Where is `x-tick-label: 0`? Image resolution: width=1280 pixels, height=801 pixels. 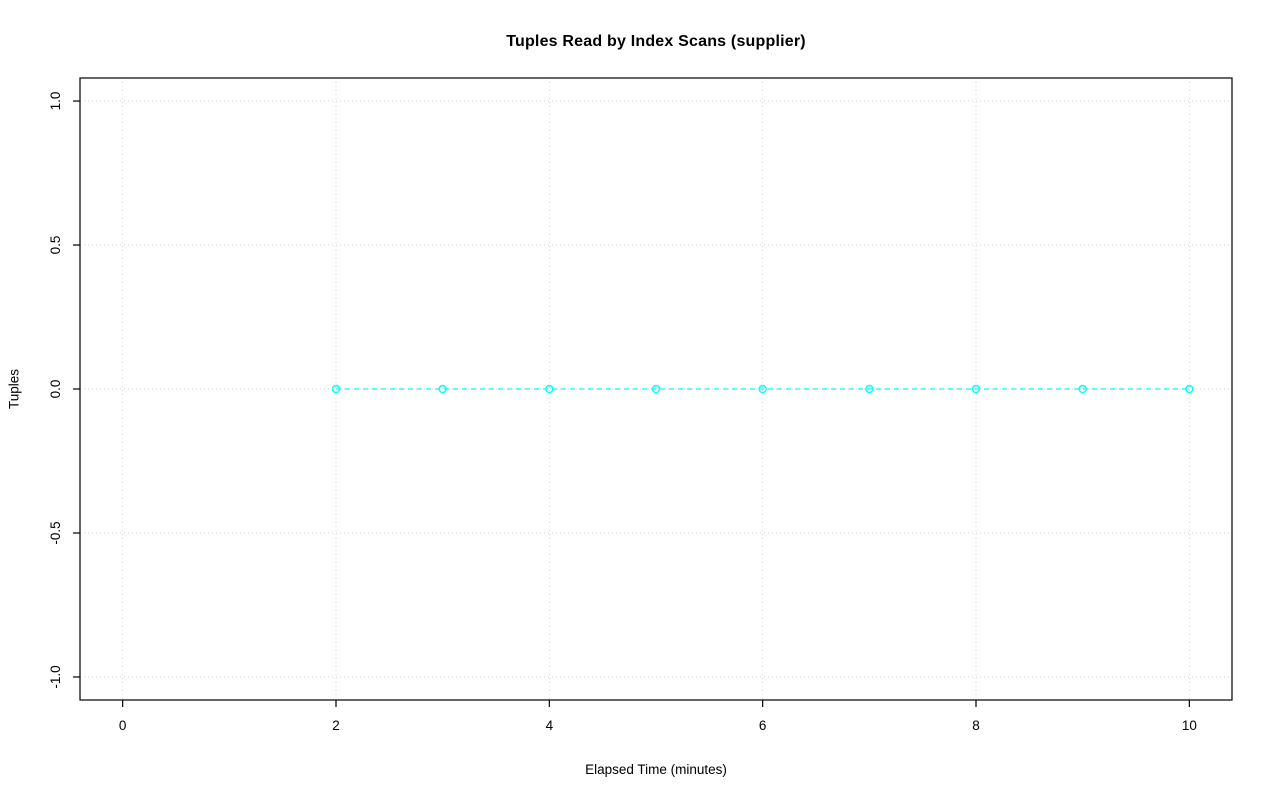
x-tick-label: 0 is located at coordinates (123, 725).